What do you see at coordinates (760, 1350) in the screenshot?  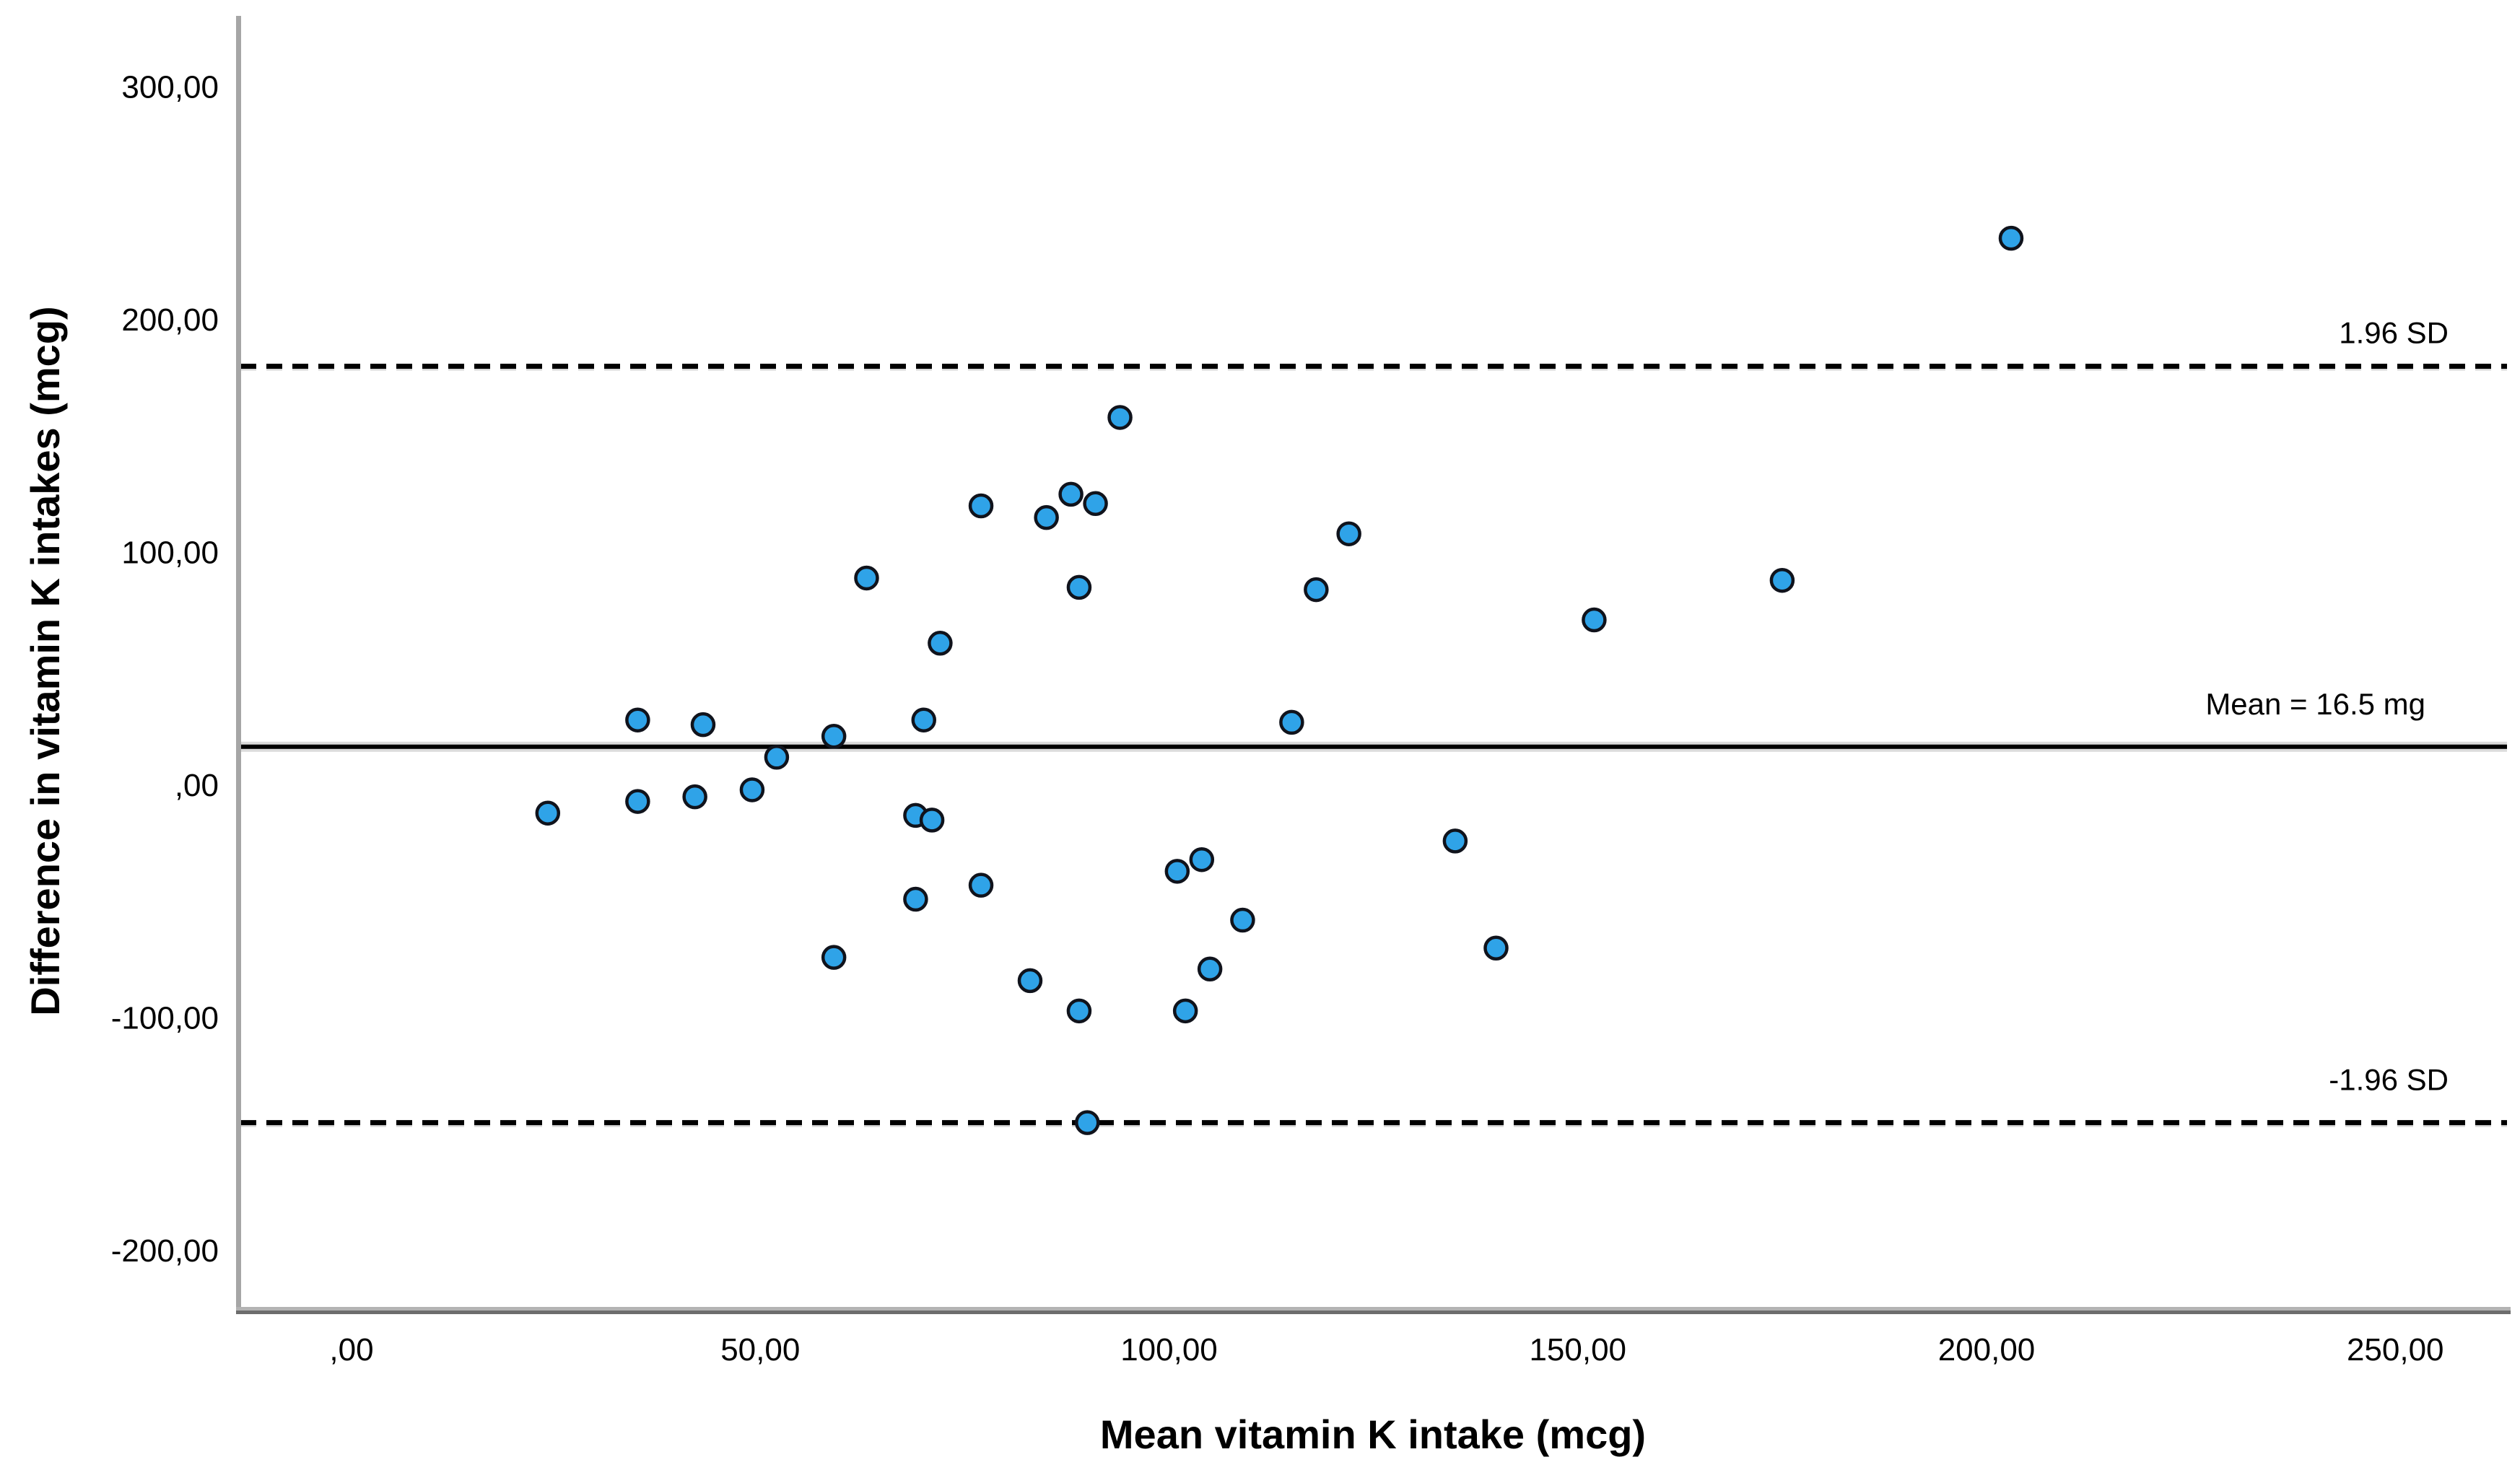 I see `x-tick-label: 50,00` at bounding box center [760, 1350].